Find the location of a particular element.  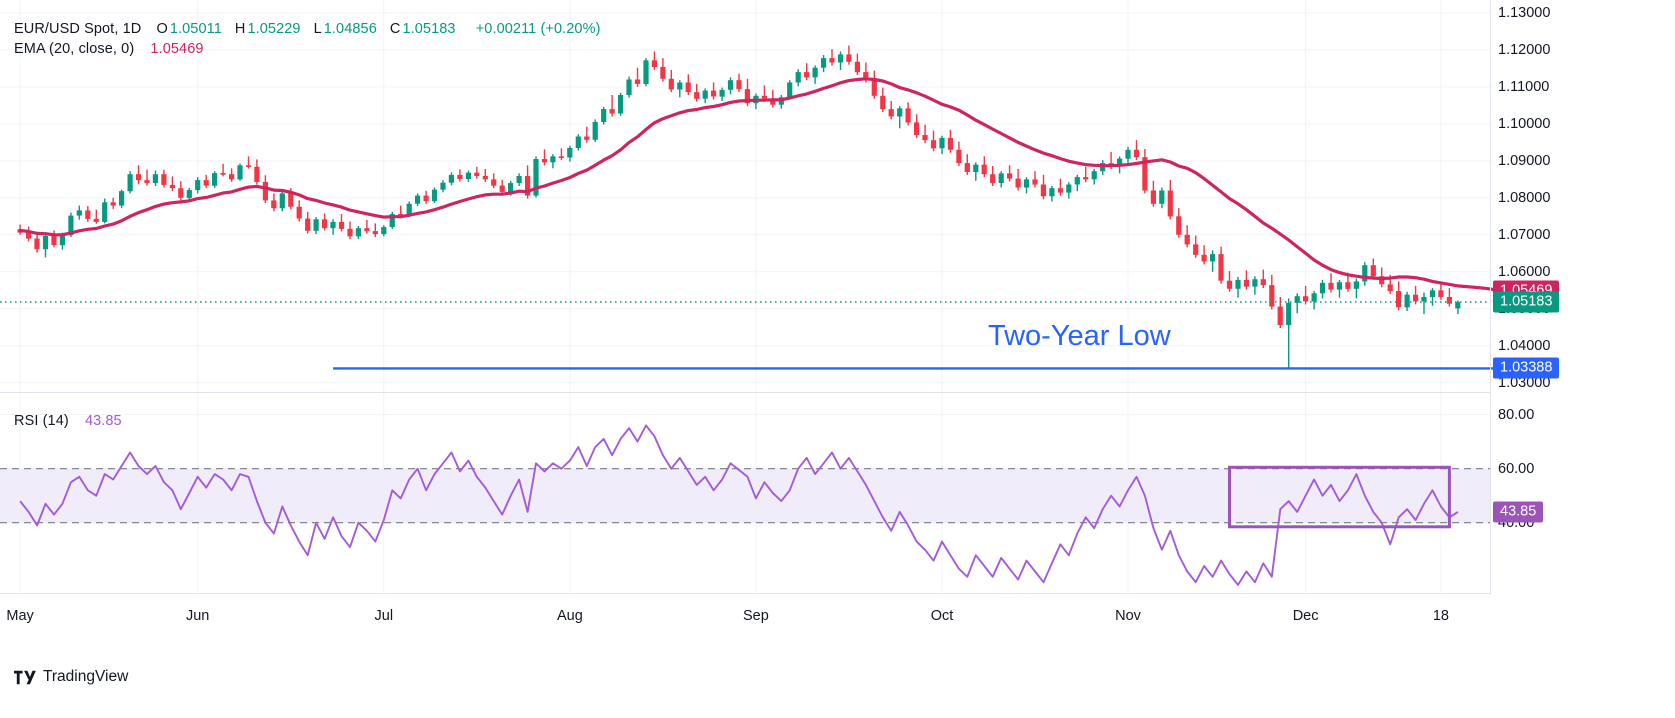

time-scale: May Jun Jul Aug Sep Oct Nov Dec 18 is located at coordinates (837, 617).